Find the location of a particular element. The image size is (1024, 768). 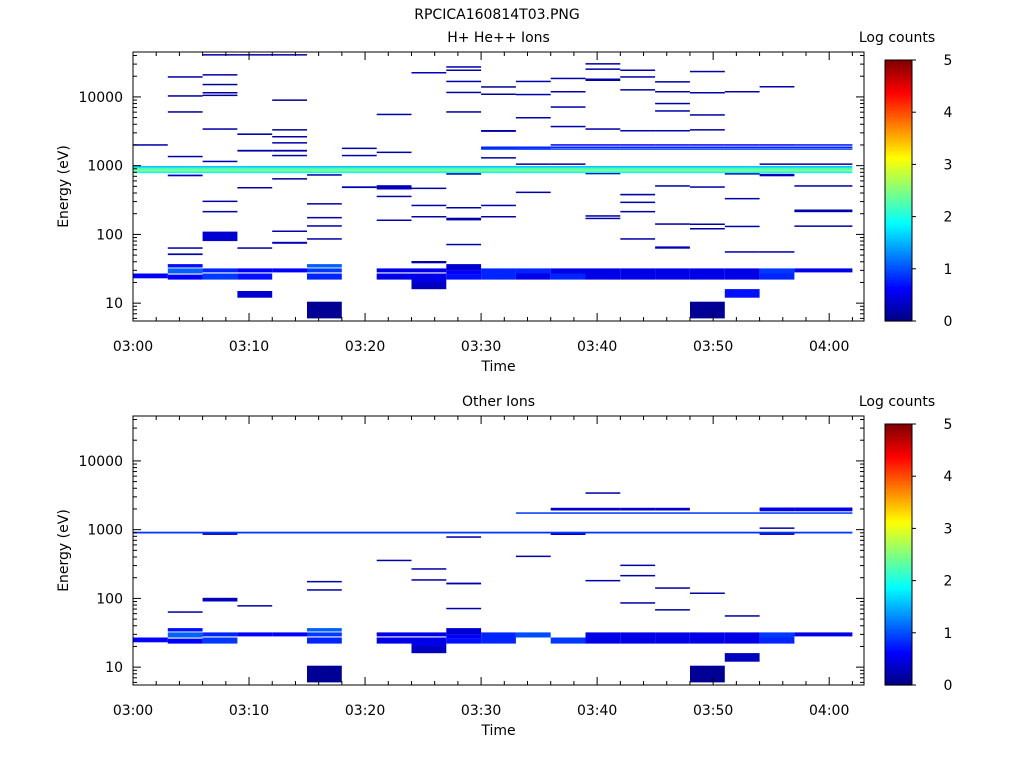

colorbar-tick-label: 3 is located at coordinates (948, 165).